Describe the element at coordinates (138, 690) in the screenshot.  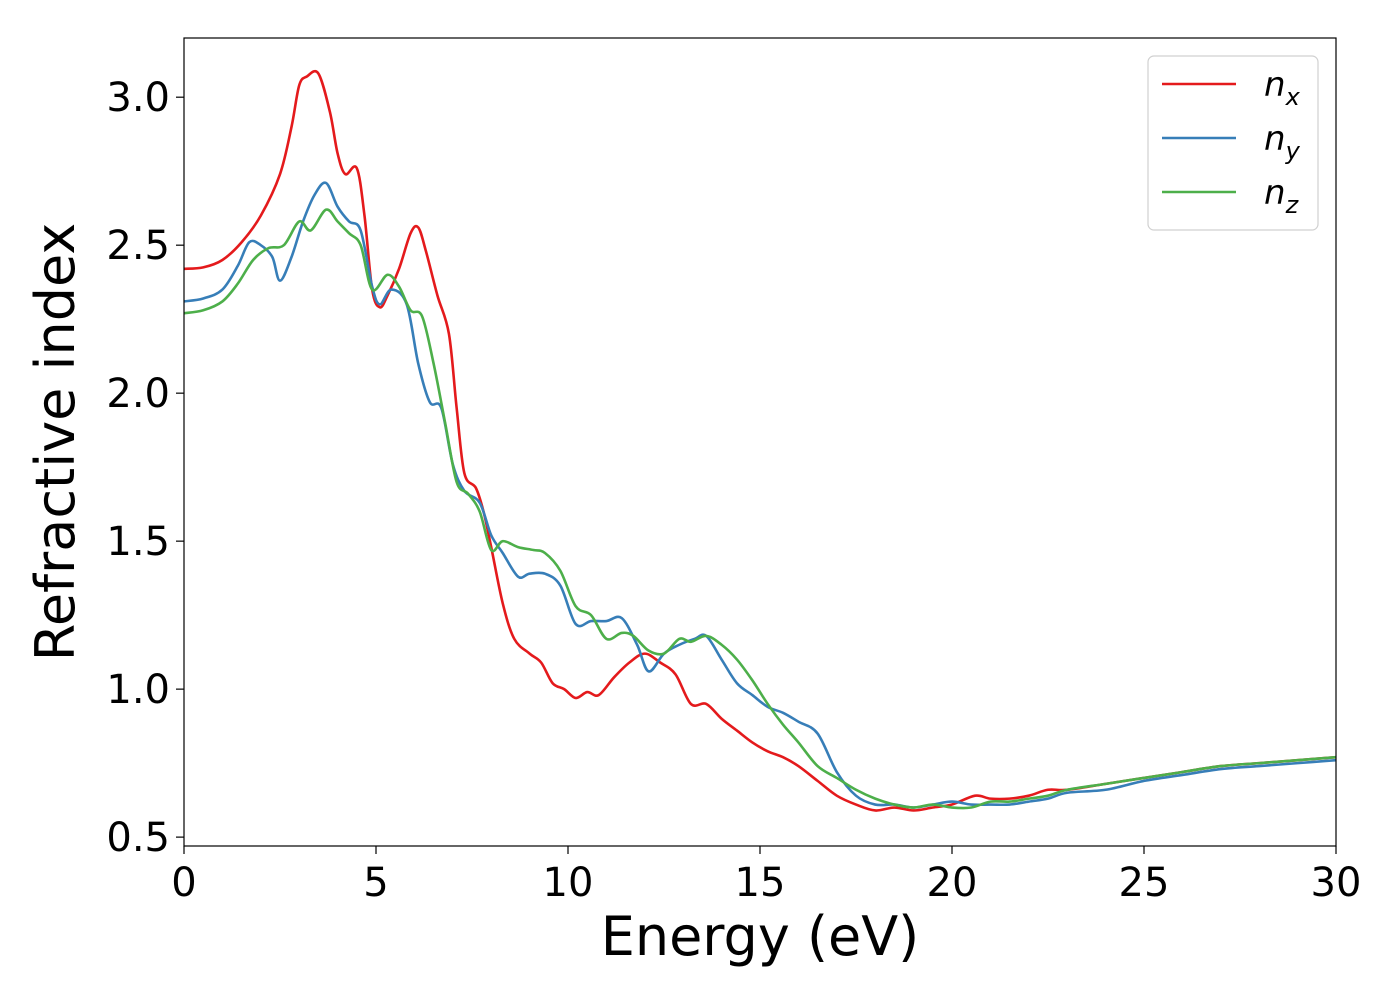
I see `y-tick-label: 1.0` at that location.